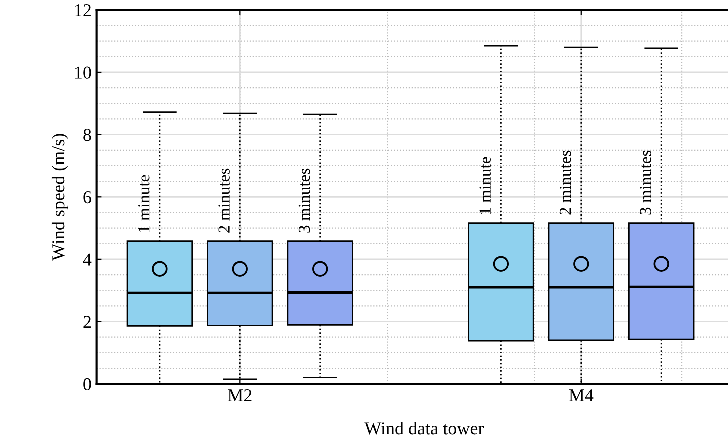 The height and width of the screenshot is (442, 728). I want to click on y-tick-label: 10, so click(83, 72).